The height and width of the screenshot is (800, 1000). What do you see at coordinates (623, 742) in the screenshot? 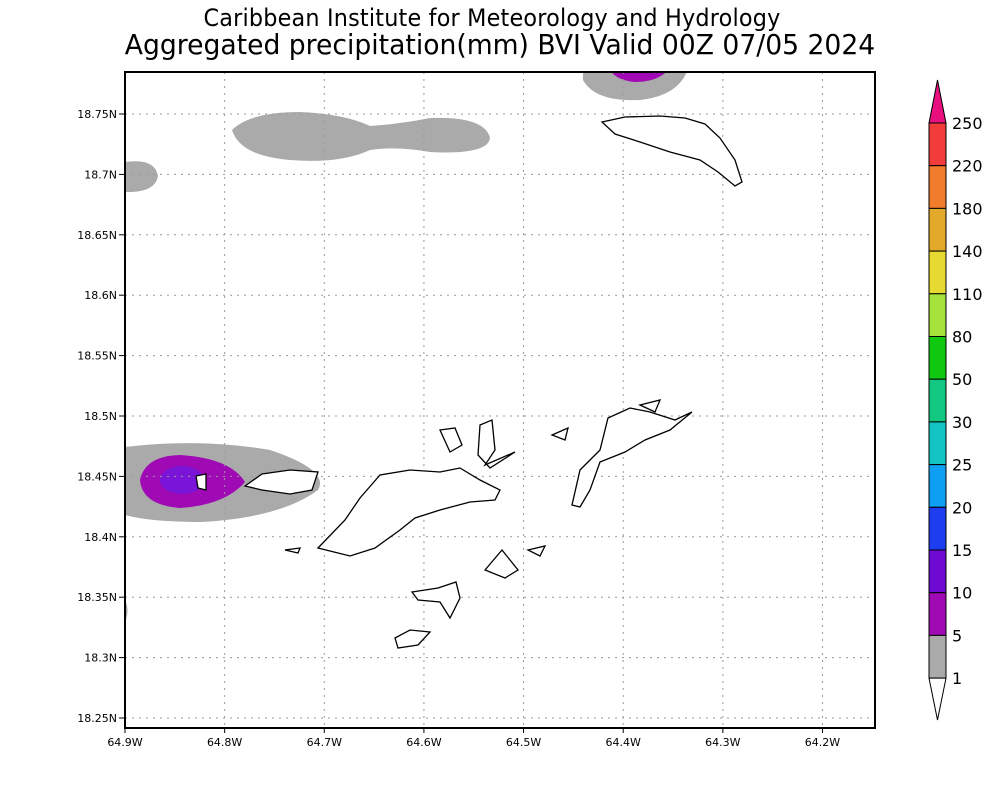
I see `lon-tick-label: 64.4W` at bounding box center [623, 742].